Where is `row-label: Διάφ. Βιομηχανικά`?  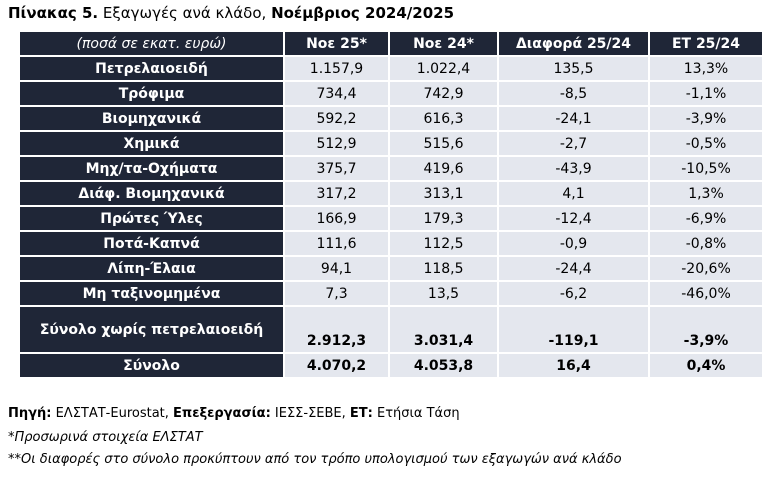
row-label: Διάφ. Βιομηχανικά is located at coordinates (151, 193).